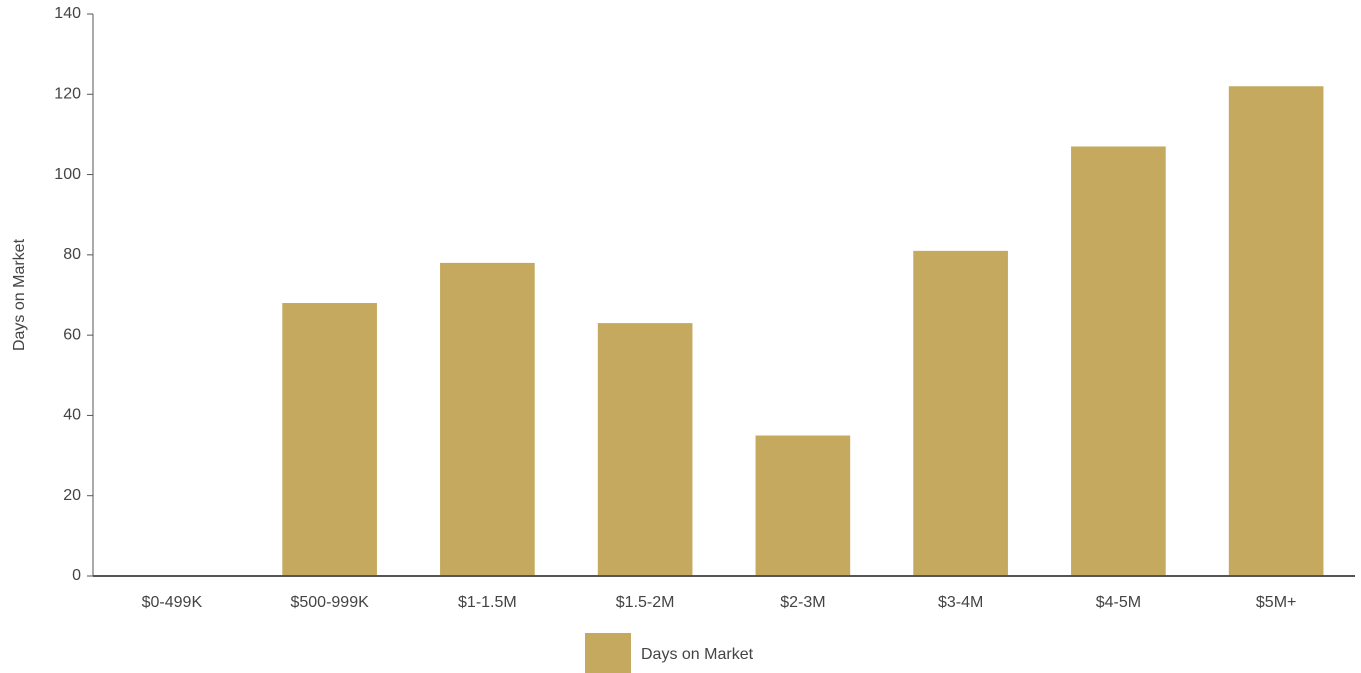  Describe the element at coordinates (329, 602) in the screenshot. I see `x-tick-label: $500-999K` at that location.